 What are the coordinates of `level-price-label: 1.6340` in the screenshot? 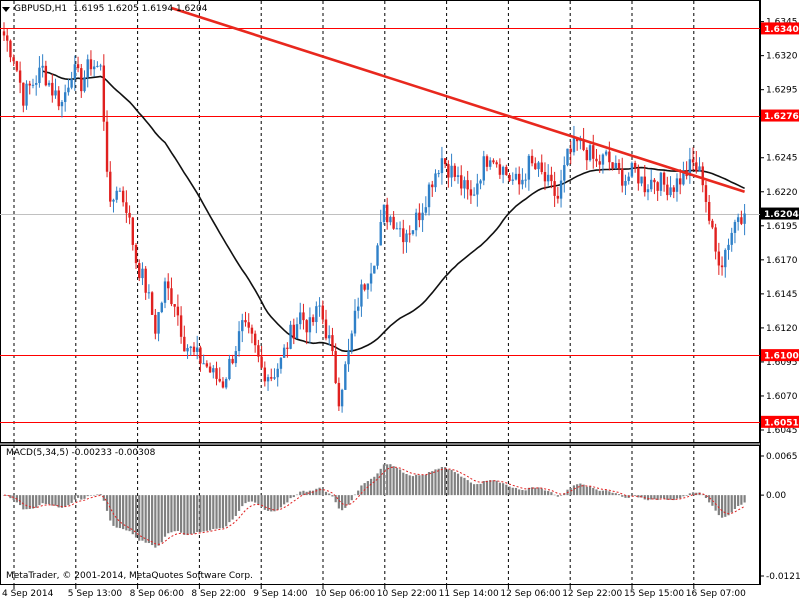 It's located at (781, 30).